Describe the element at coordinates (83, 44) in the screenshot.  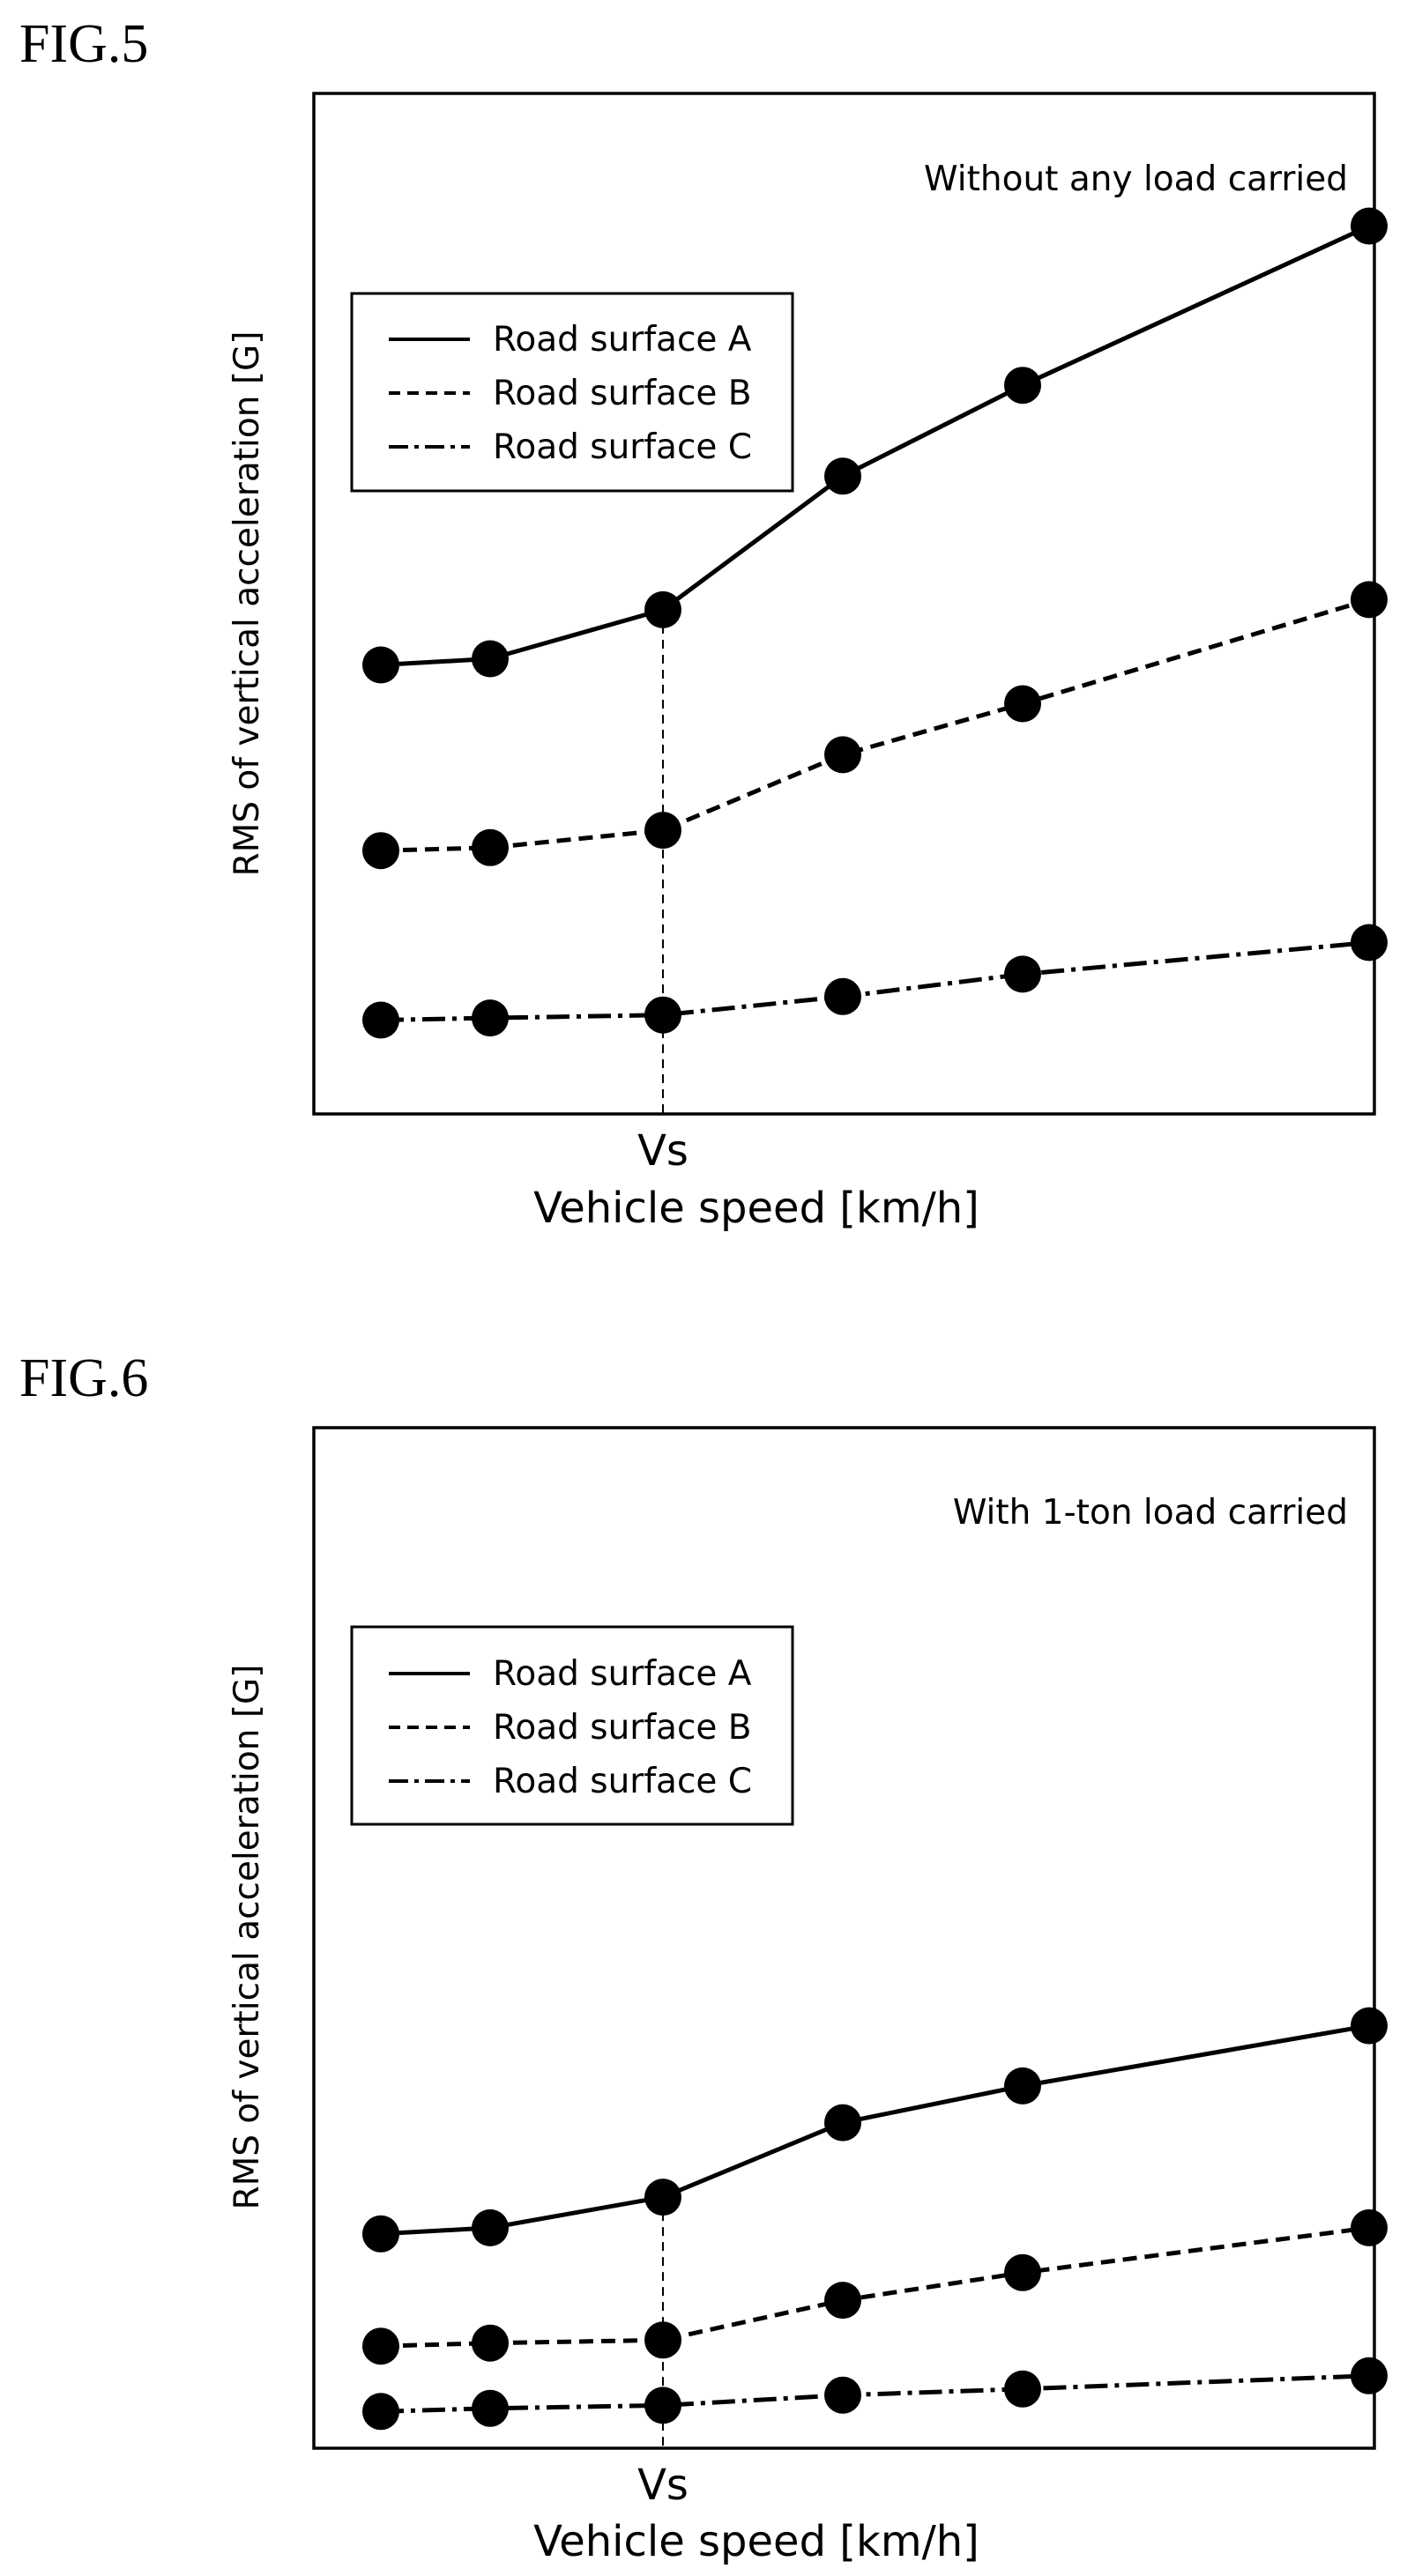
I see `figure-label-fig5: FIG.5` at that location.